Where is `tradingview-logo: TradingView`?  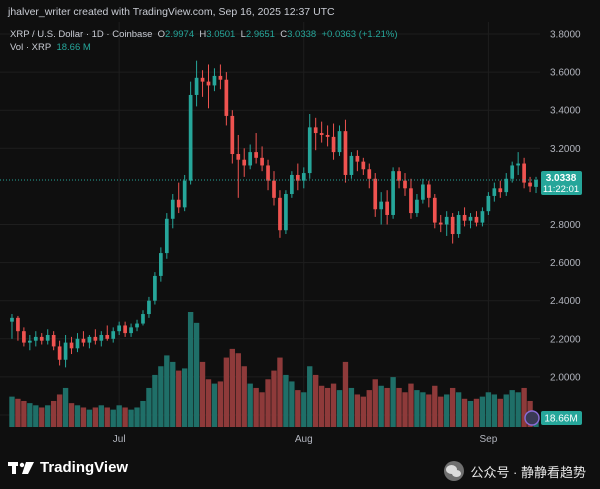 tradingview-logo: TradingView is located at coordinates (68, 467).